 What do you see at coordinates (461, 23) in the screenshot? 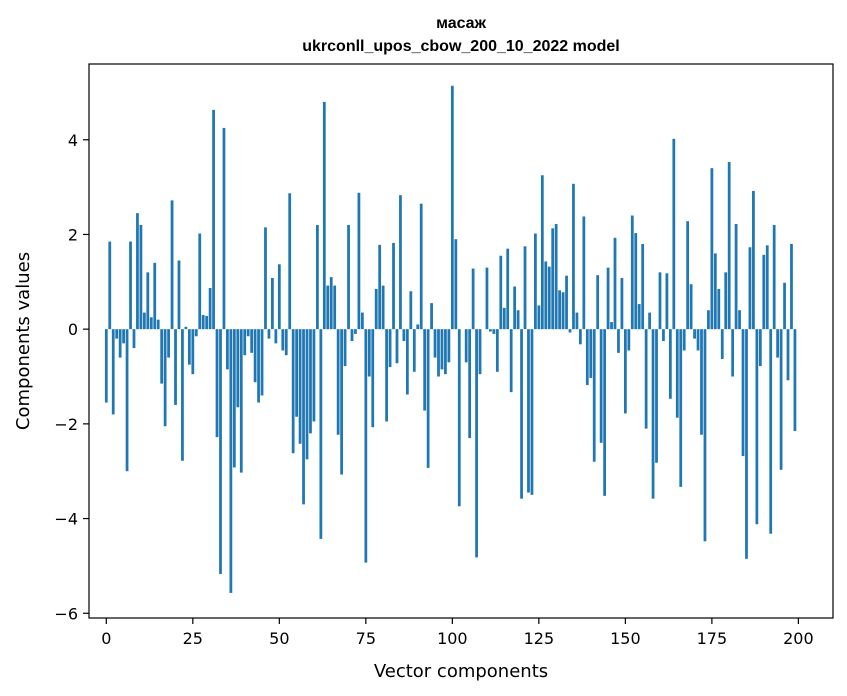
I see `chart-title: масаж` at bounding box center [461, 23].